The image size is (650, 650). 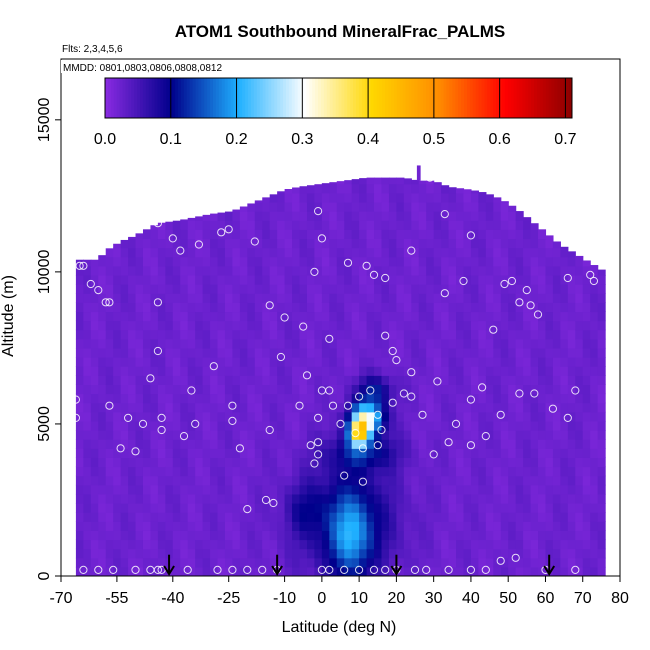 What do you see at coordinates (92, 49) in the screenshot?
I see `flights-label: Flts: 2,3,4,5,6` at bounding box center [92, 49].